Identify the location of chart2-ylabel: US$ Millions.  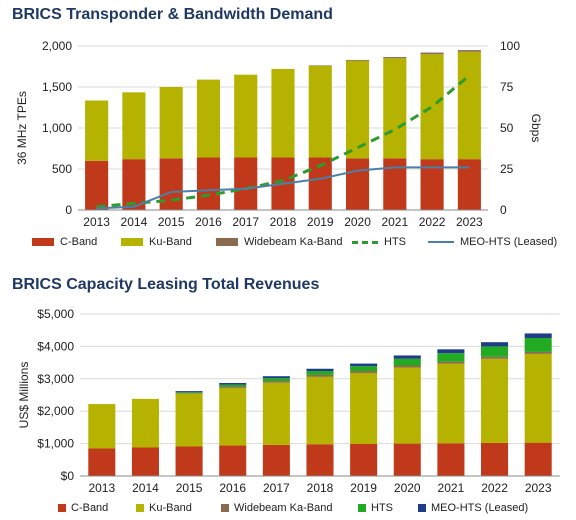
(24, 395).